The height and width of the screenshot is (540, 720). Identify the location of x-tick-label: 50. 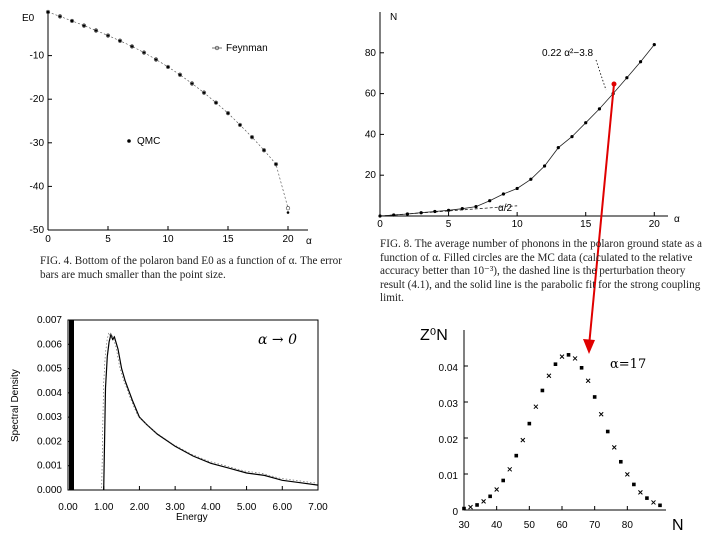
(530, 525).